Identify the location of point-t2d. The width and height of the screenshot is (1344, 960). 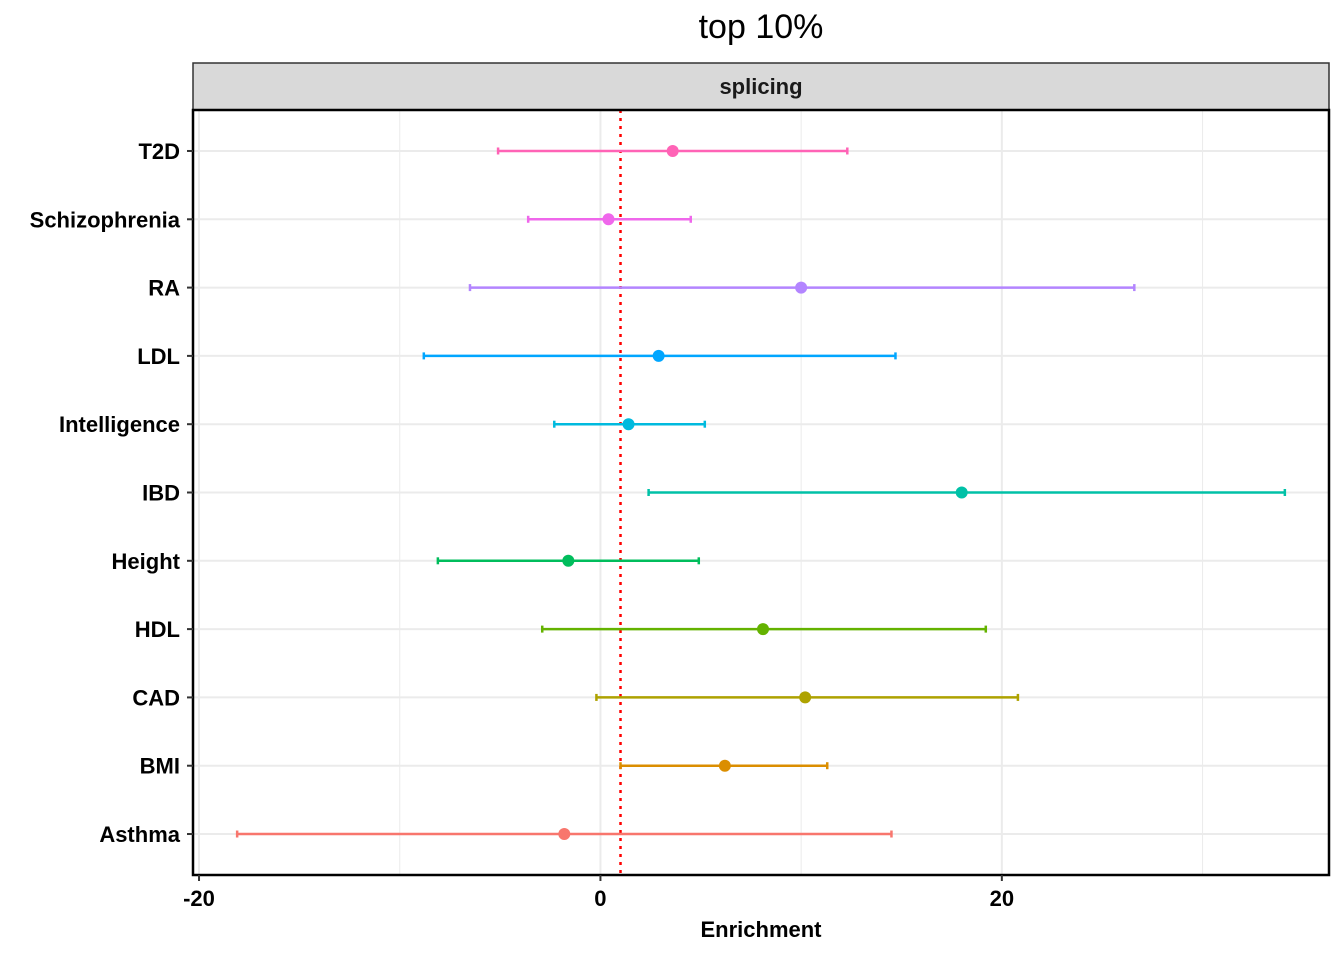
(672, 150).